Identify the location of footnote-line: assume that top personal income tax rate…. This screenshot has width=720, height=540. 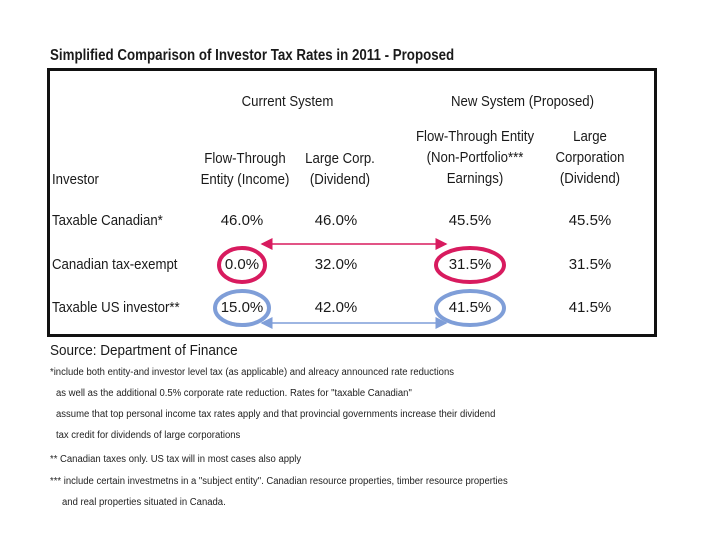
(276, 414).